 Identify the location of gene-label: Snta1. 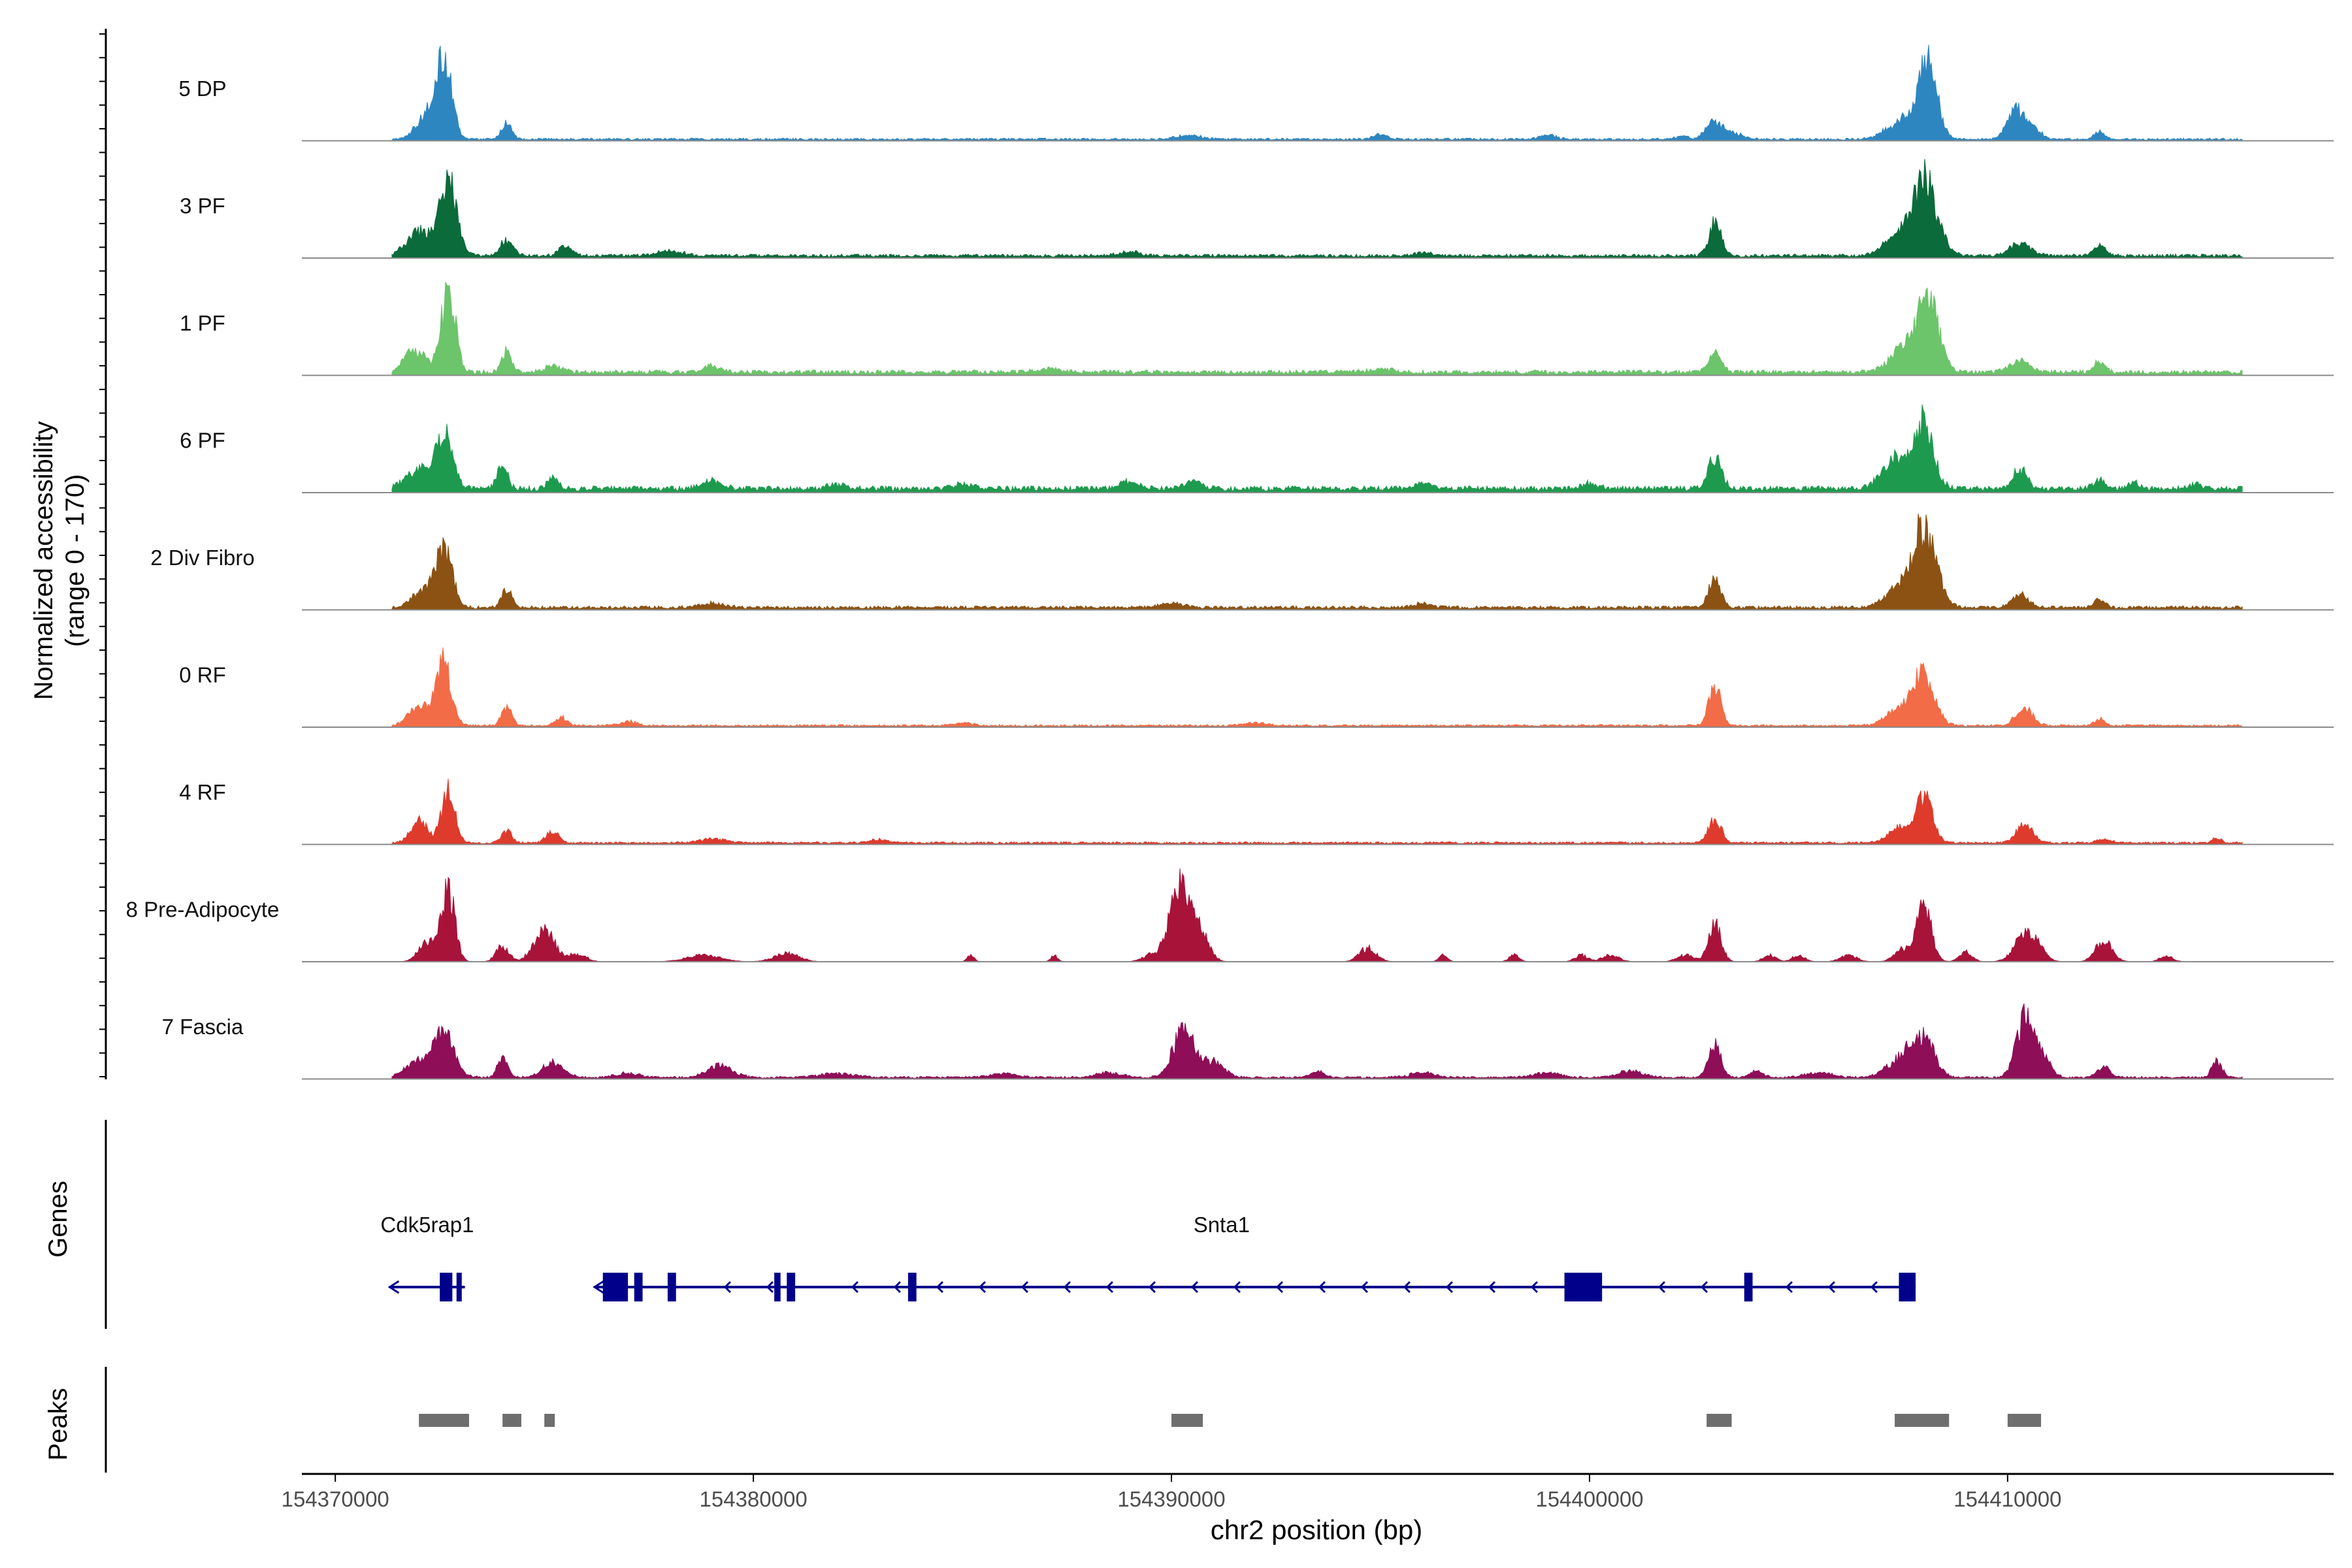
(1222, 1225).